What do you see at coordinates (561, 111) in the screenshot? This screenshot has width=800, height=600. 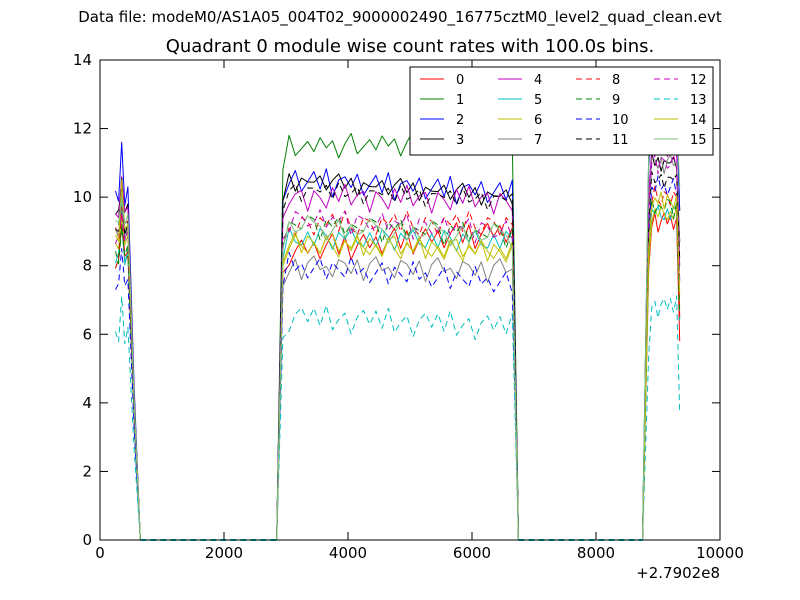 I see `legend-box` at bounding box center [561, 111].